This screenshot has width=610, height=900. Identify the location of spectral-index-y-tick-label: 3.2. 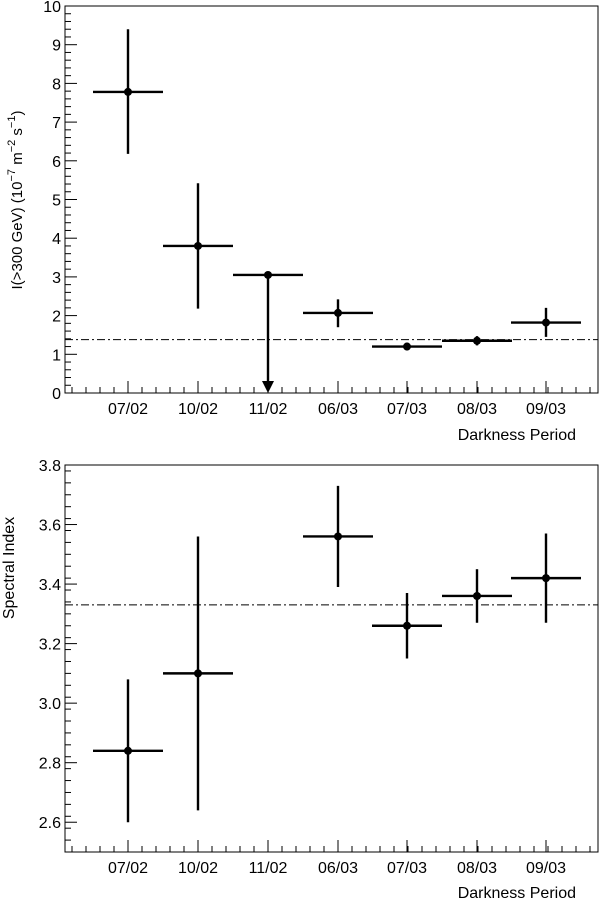
(50, 645).